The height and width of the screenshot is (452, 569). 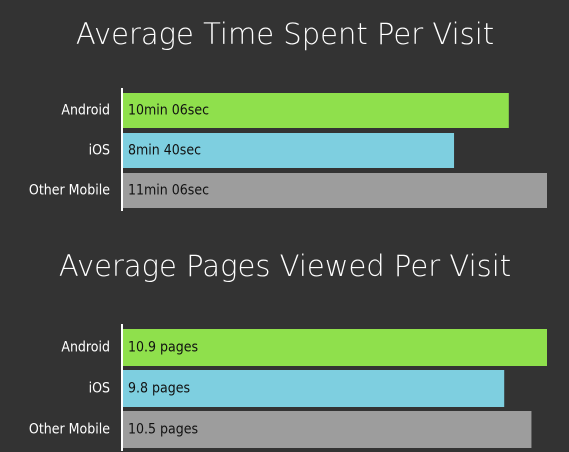 I want to click on value-label: 10min 06sec, so click(x=168, y=111).